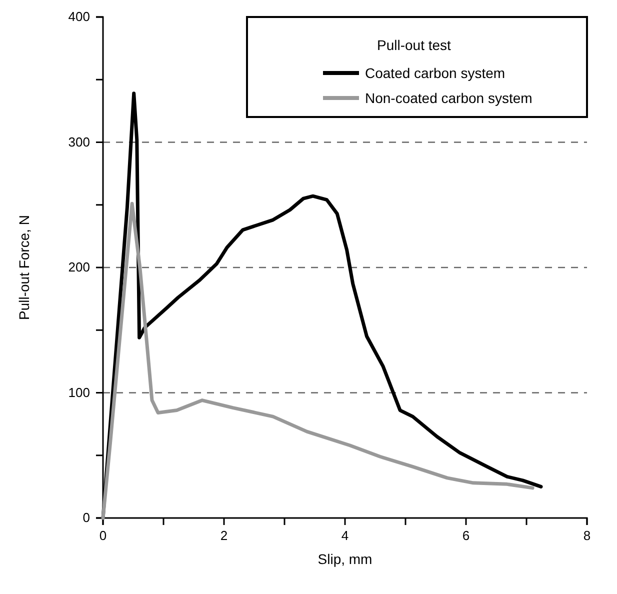 The width and height of the screenshot is (617, 594). What do you see at coordinates (79, 16) in the screenshot?
I see `y-tick-label: 400` at bounding box center [79, 16].